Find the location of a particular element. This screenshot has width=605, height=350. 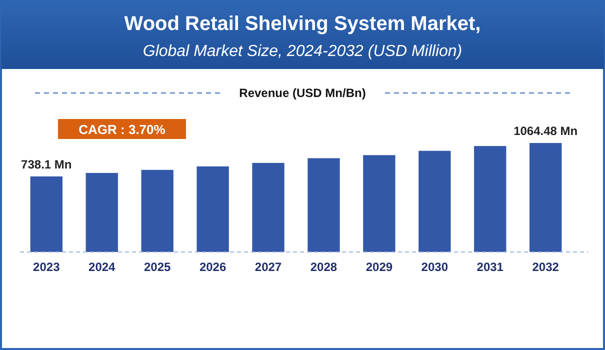

x-tick-label: 2027 is located at coordinates (268, 267).